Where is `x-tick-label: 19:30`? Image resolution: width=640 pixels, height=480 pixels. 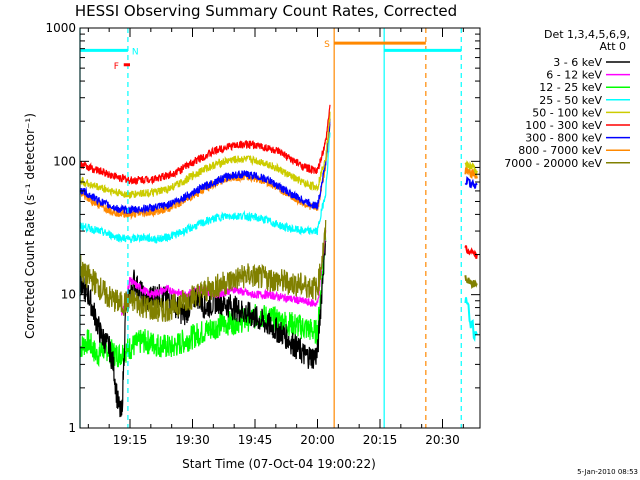 x-tick-label: 19:30 is located at coordinates (192, 440).